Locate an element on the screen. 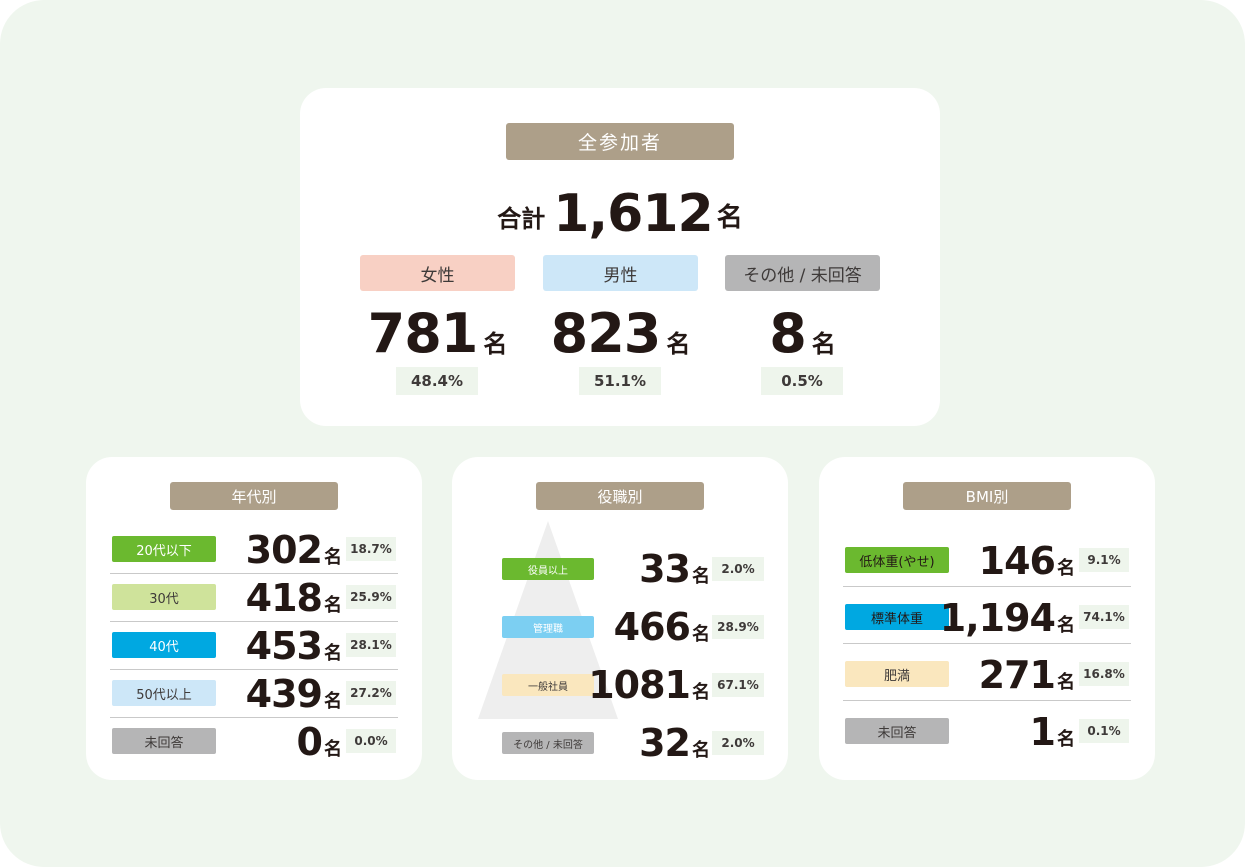 Image resolution: width=1245 pixels, height=867 pixels. position-label: 管理職 is located at coordinates (548, 627).